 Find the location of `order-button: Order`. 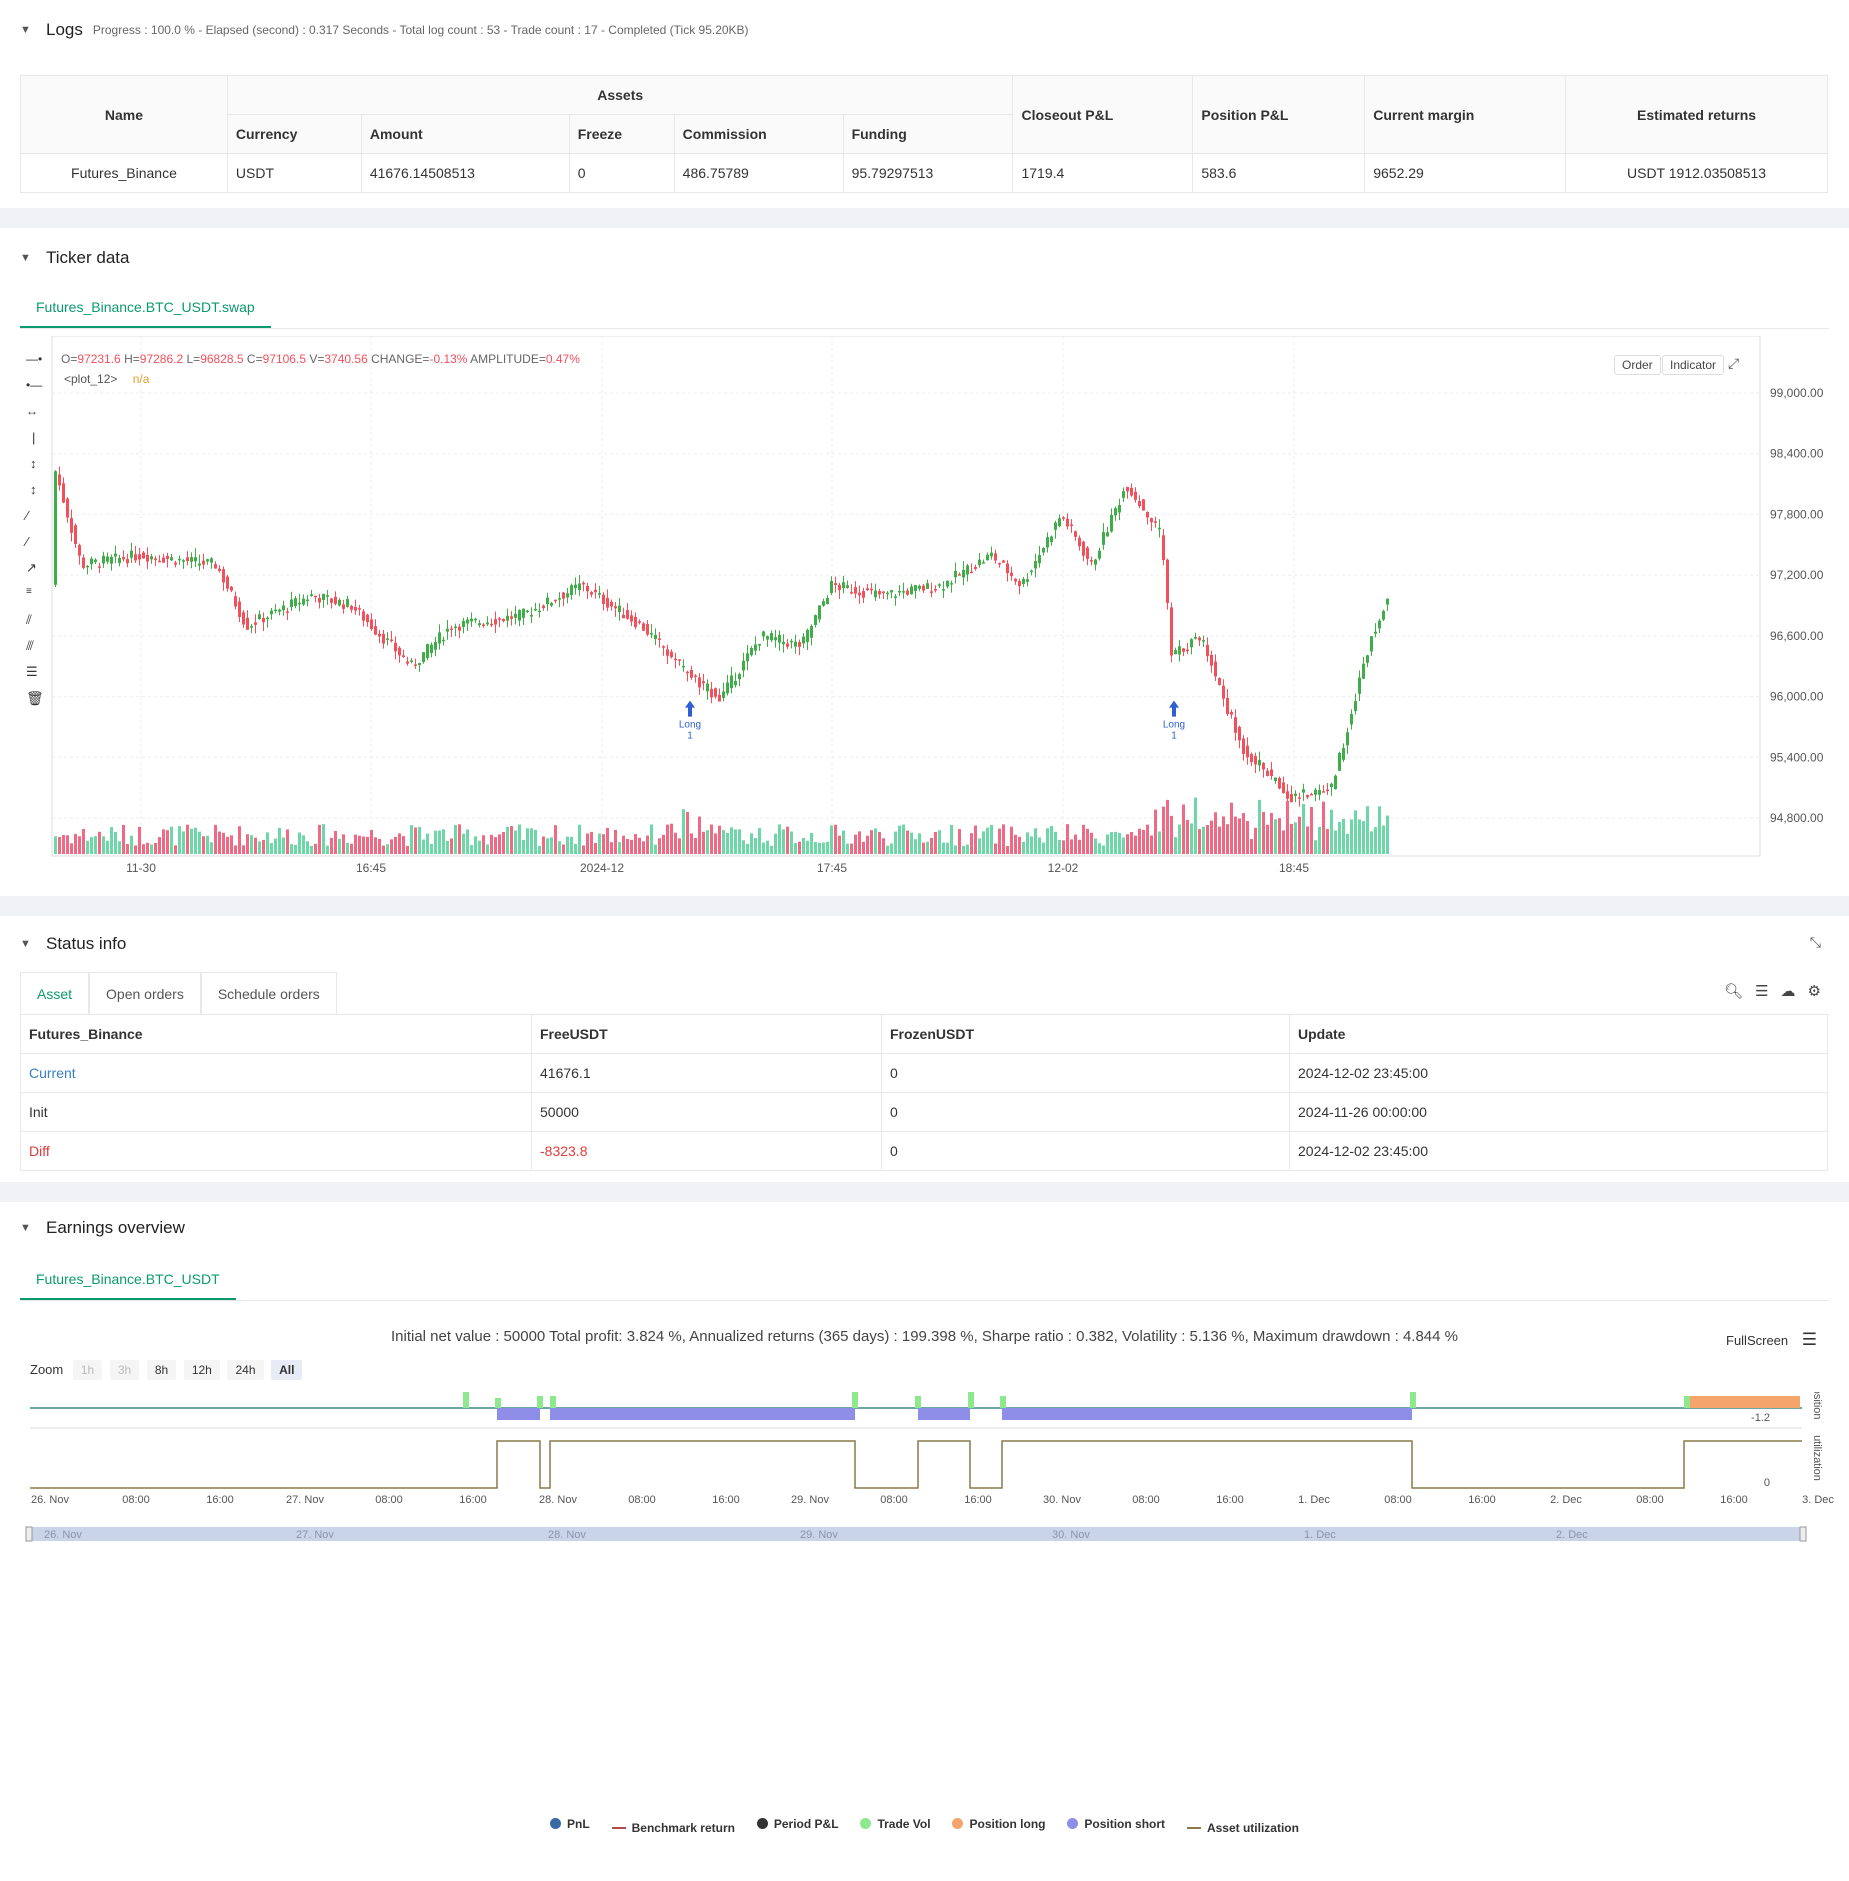

order-button: Order is located at coordinates (1637, 365).